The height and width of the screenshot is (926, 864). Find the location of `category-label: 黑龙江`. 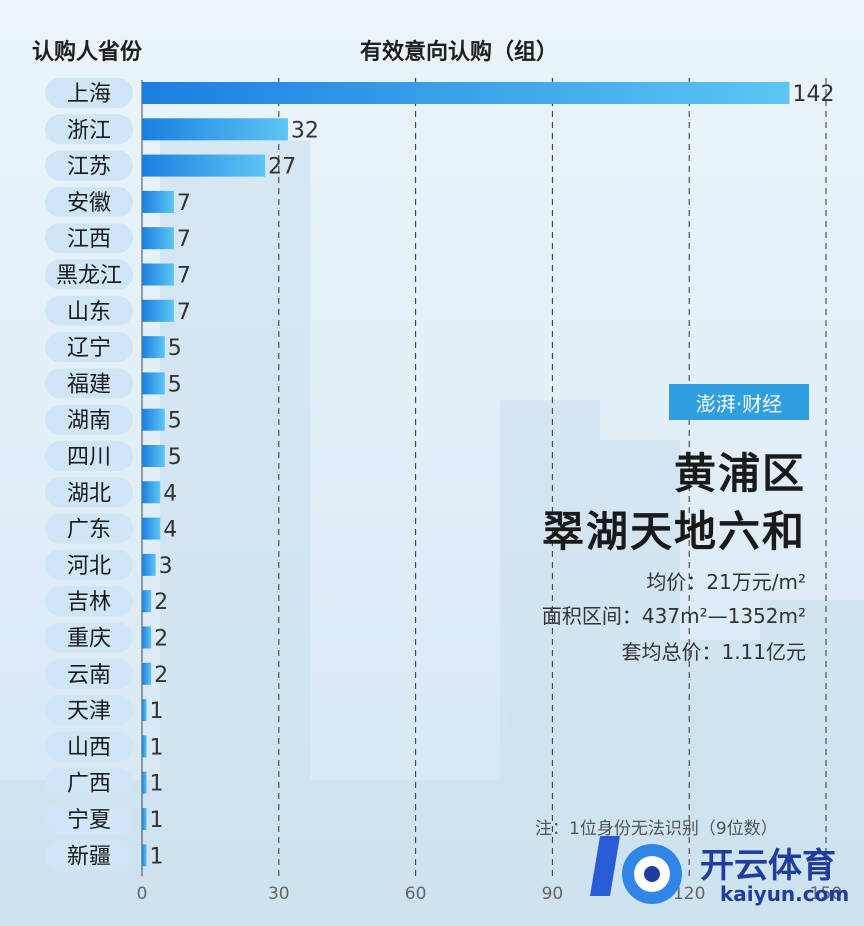

category-label: 黑龙江 is located at coordinates (89, 276).